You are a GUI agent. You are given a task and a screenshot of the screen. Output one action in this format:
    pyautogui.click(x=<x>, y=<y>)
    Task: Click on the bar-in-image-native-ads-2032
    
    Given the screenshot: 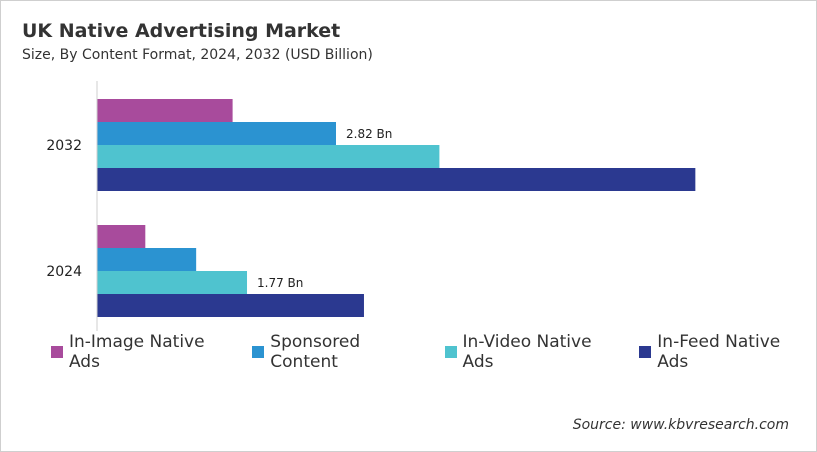 What is the action you would take?
    pyautogui.click(x=165, y=110)
    